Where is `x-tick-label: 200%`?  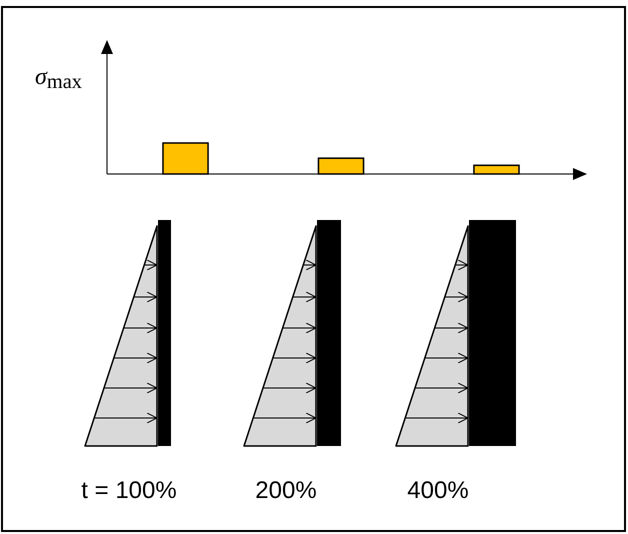 x-tick-label: 200% is located at coordinates (286, 490).